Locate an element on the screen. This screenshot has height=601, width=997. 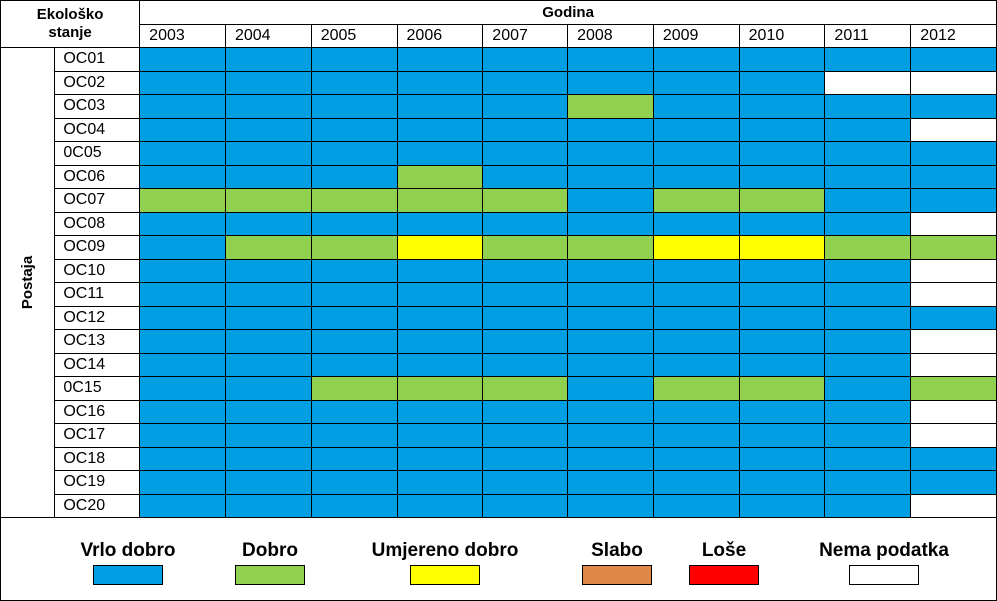
table-row: OC07 is located at coordinates (499, 200).